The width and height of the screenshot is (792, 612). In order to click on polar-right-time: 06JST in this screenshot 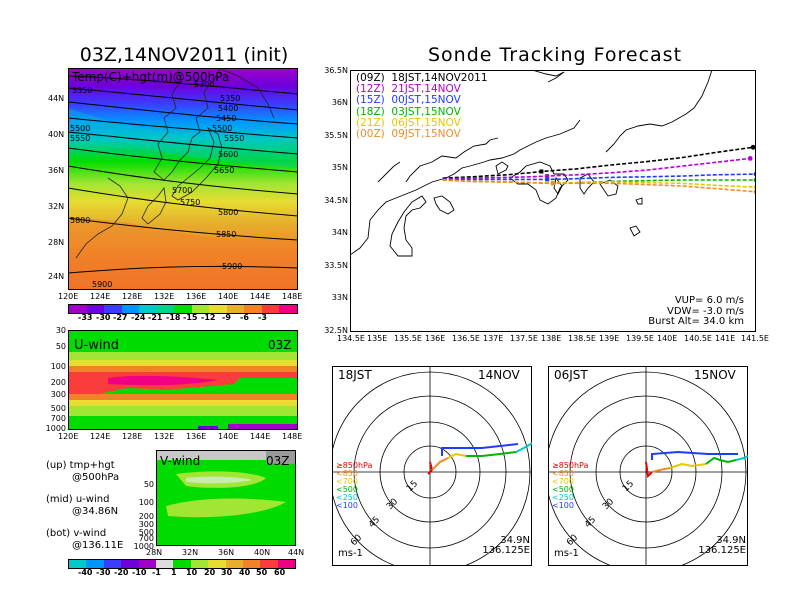, I will do `click(571, 375)`.